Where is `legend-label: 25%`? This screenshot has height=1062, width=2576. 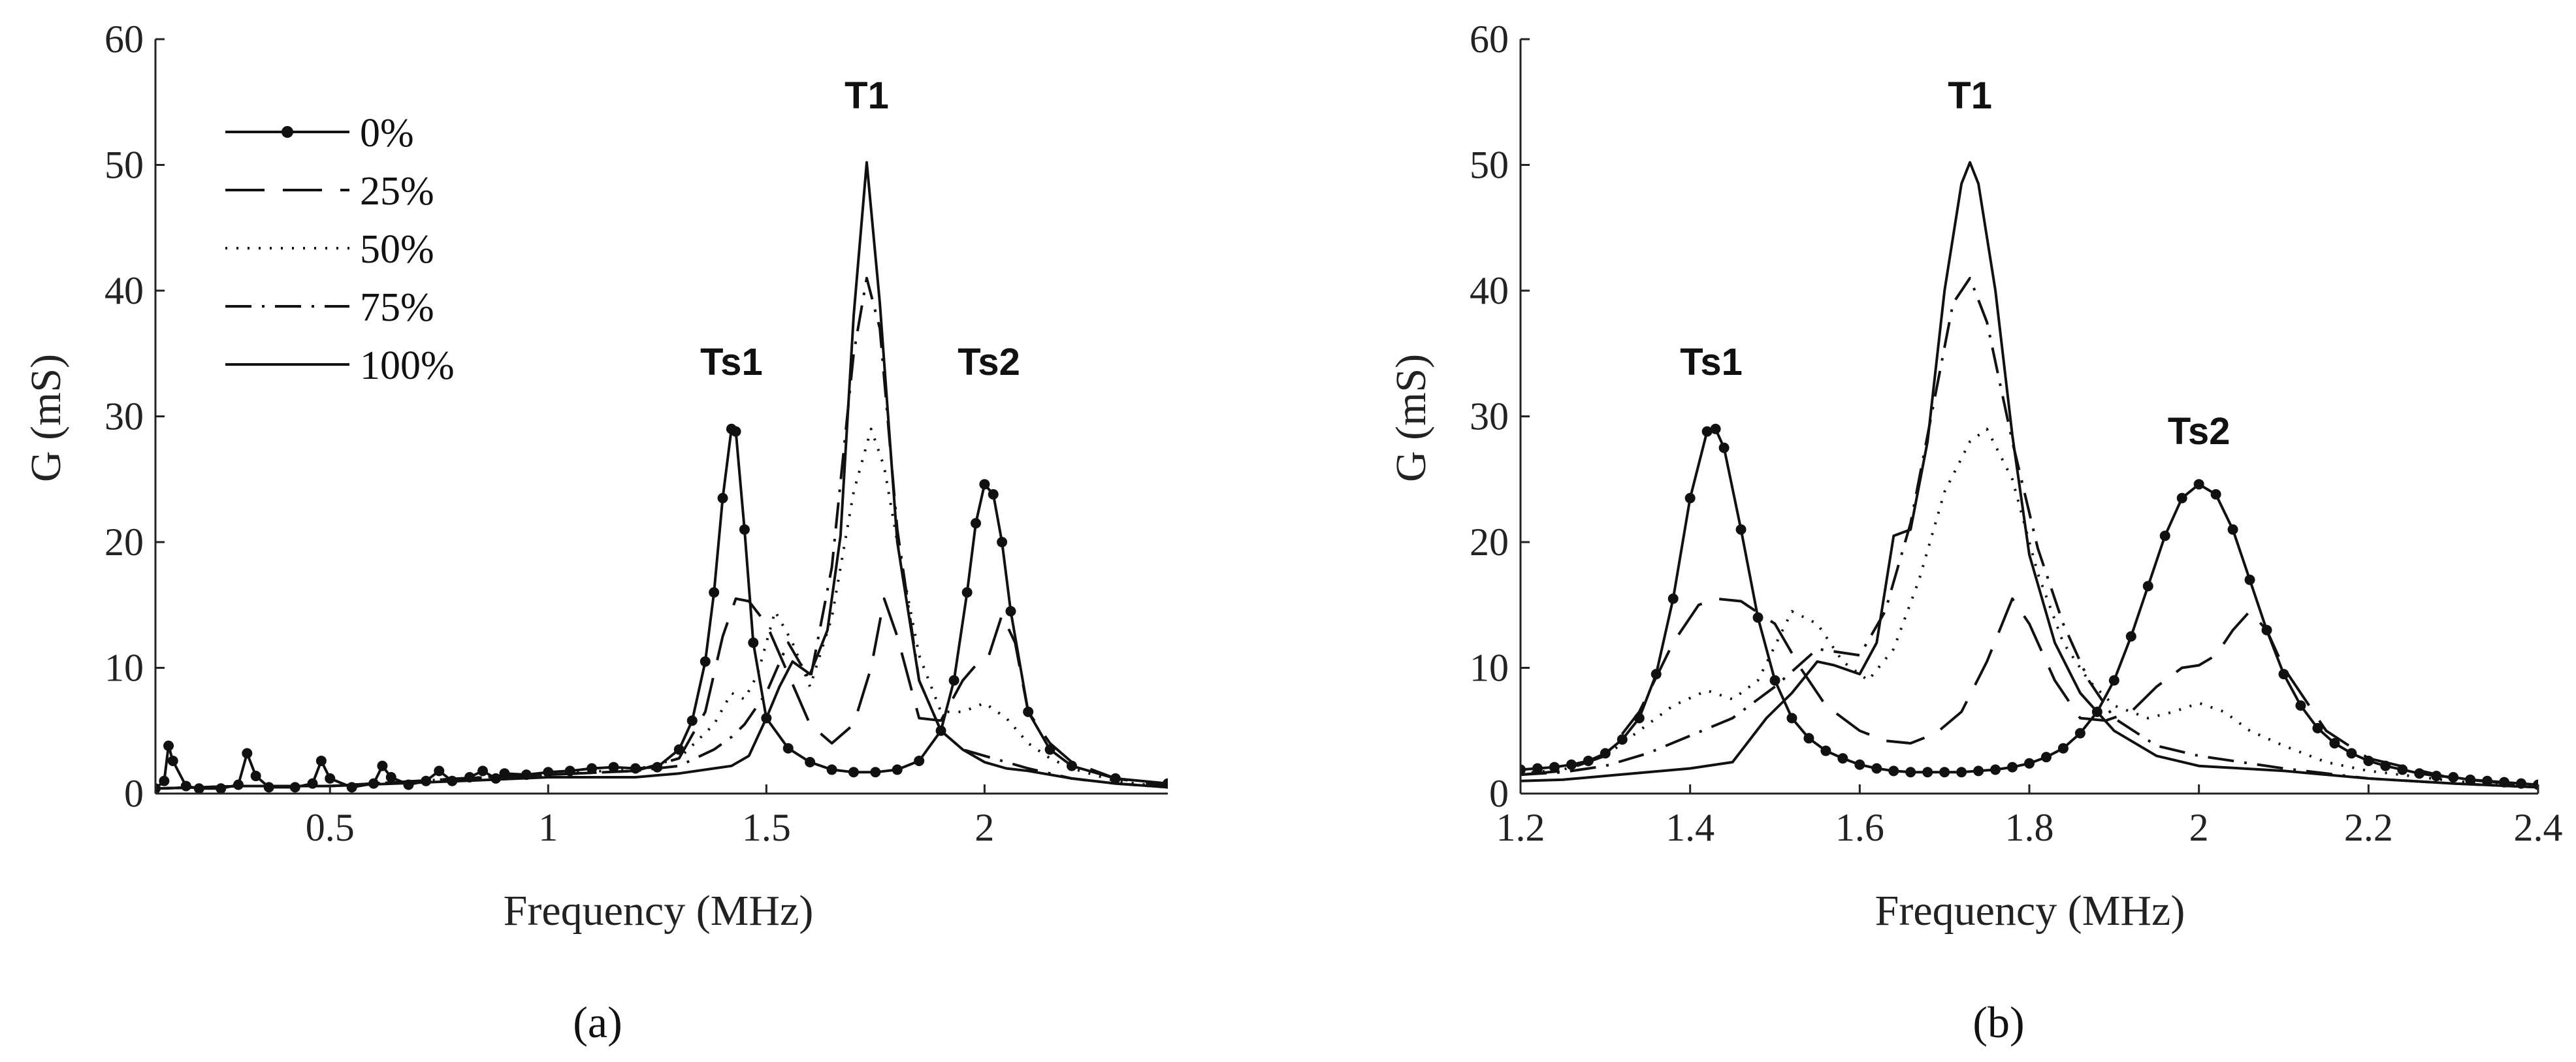
legend-label: 25% is located at coordinates (397, 192).